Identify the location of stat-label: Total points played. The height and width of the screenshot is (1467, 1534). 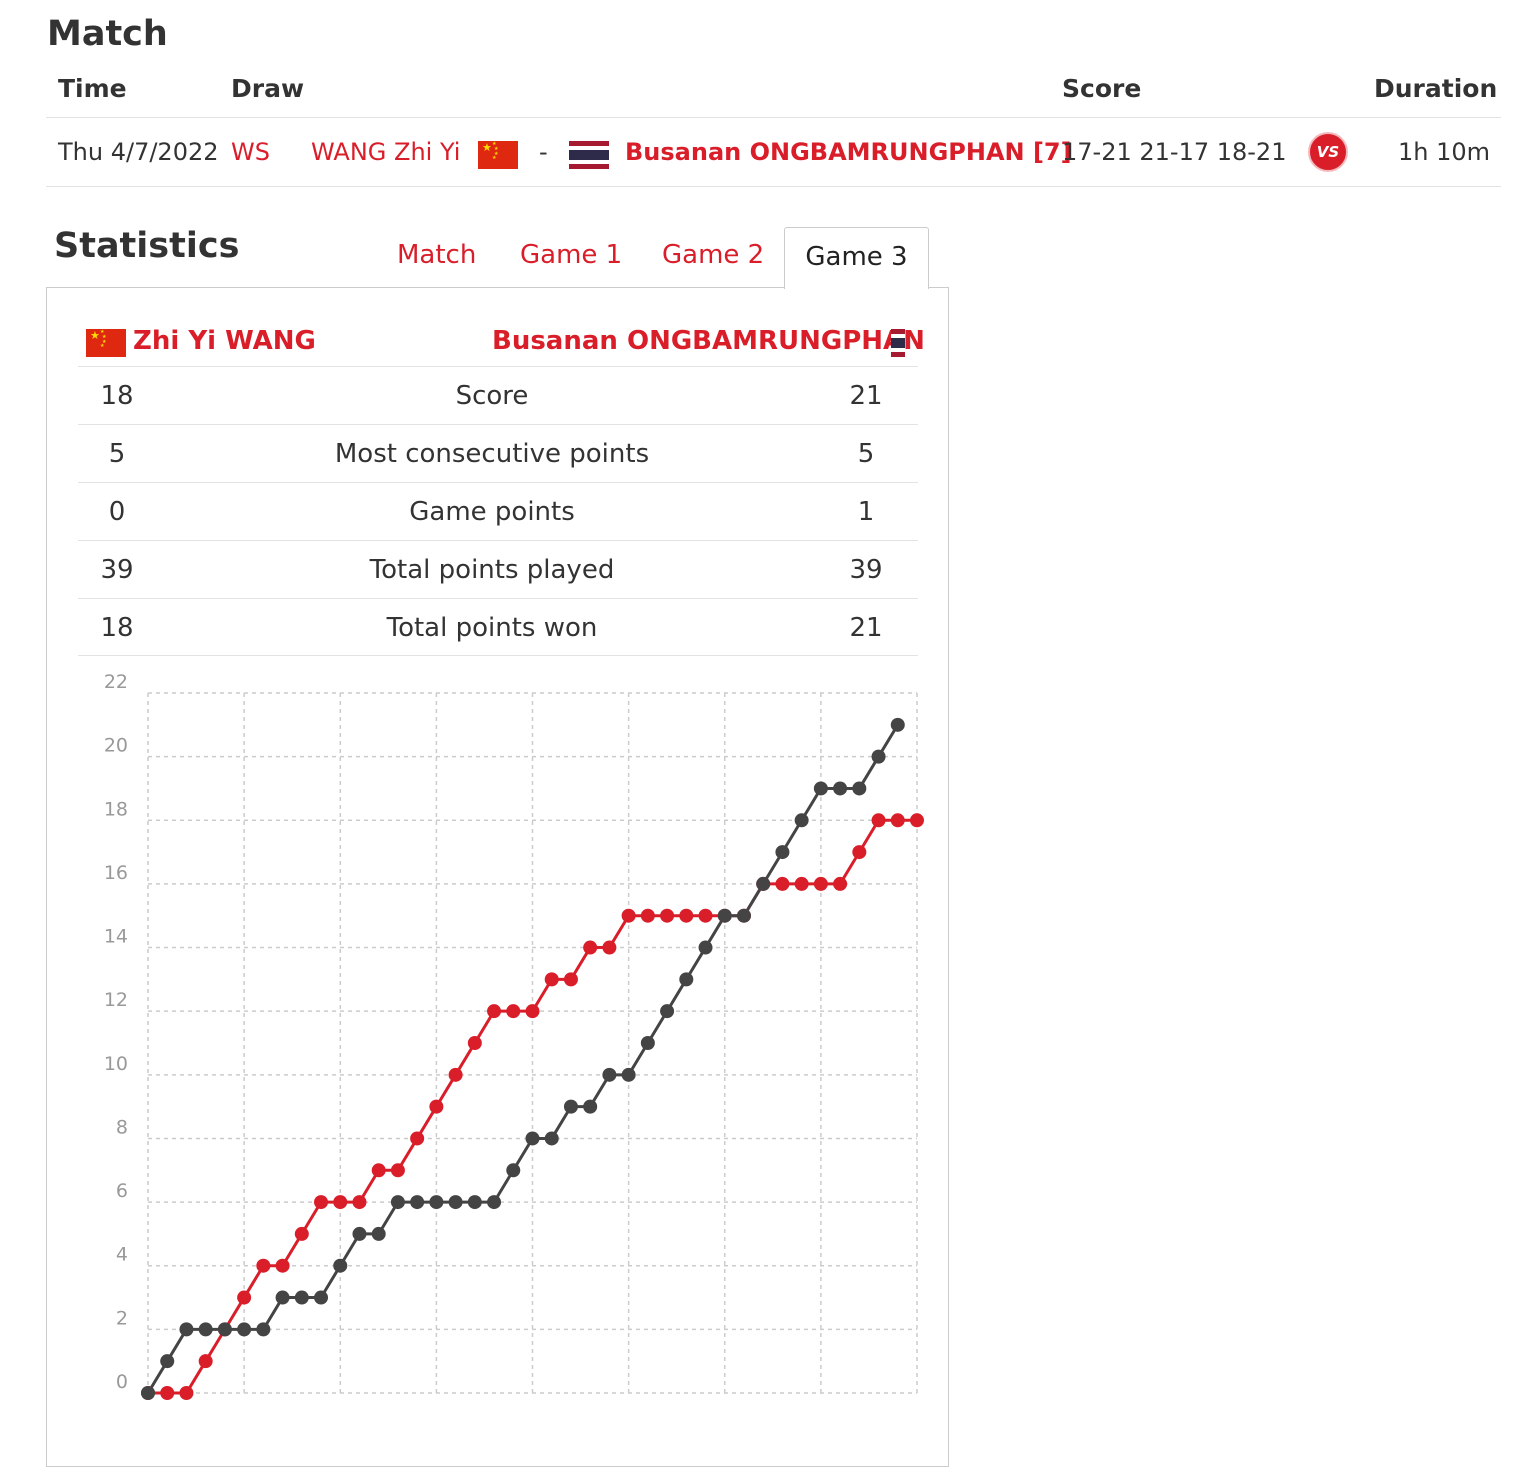
(492, 570).